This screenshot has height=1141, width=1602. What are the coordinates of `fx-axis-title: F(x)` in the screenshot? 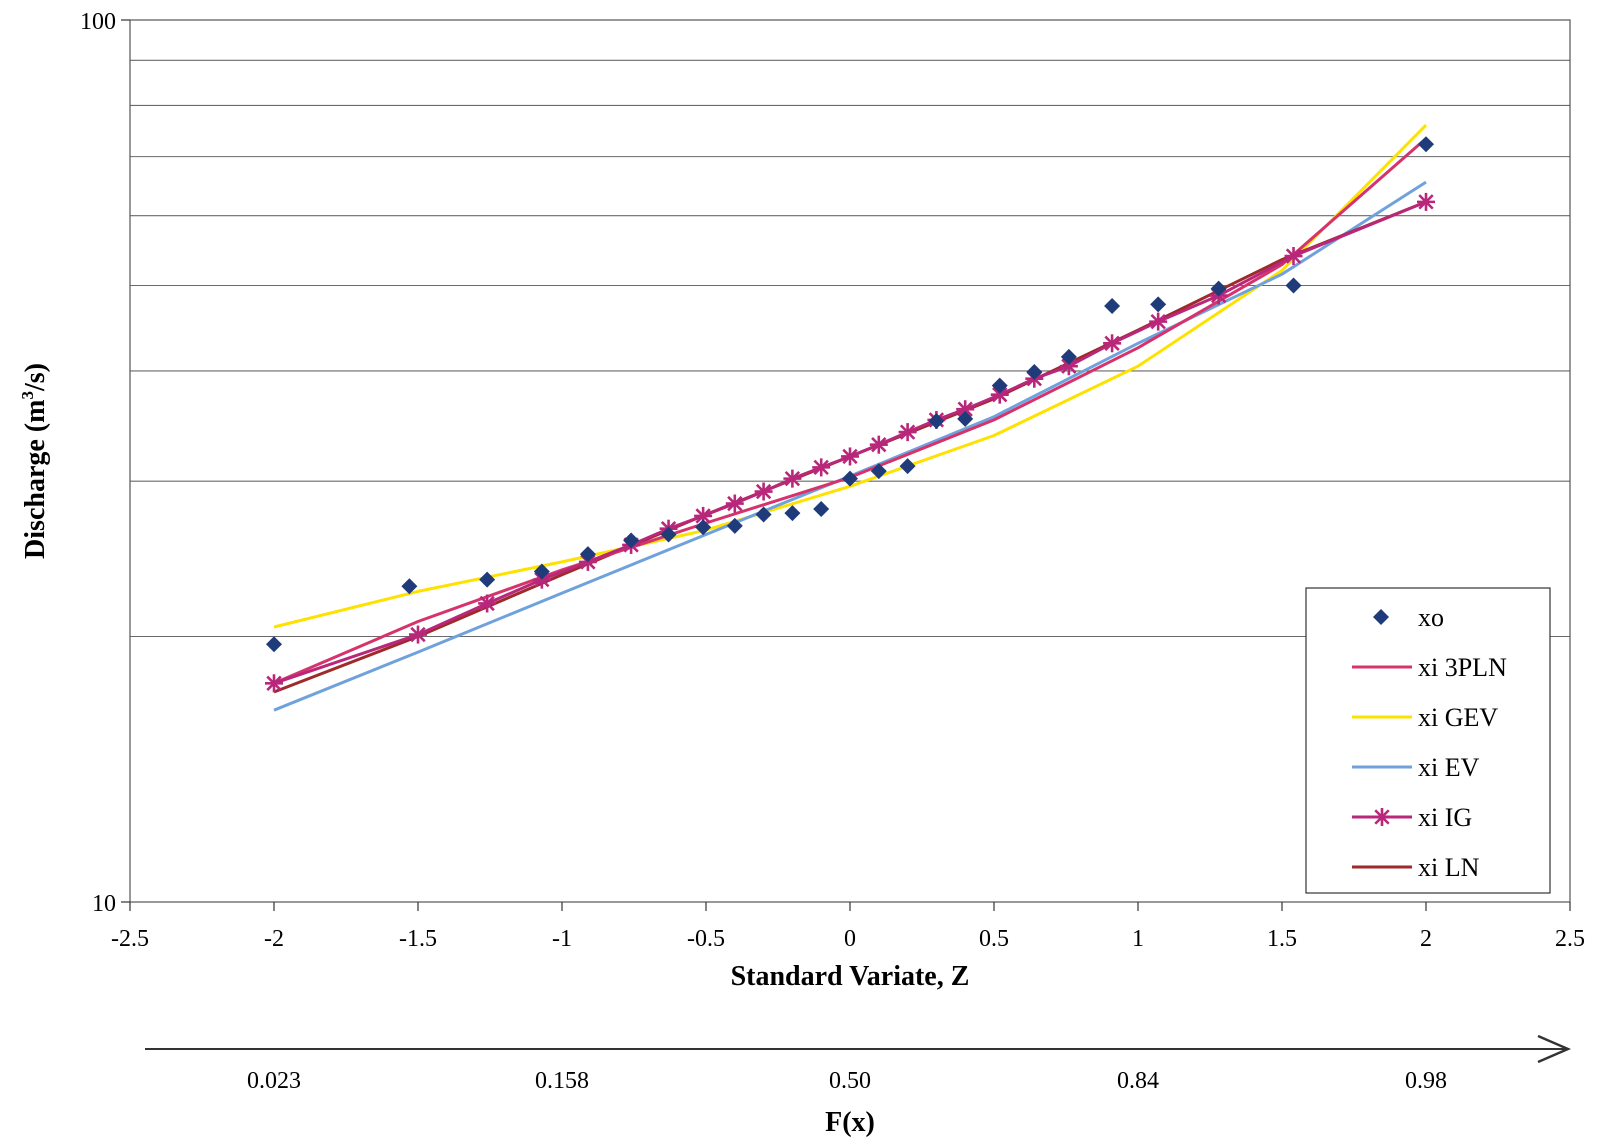 It's located at (850, 1122).